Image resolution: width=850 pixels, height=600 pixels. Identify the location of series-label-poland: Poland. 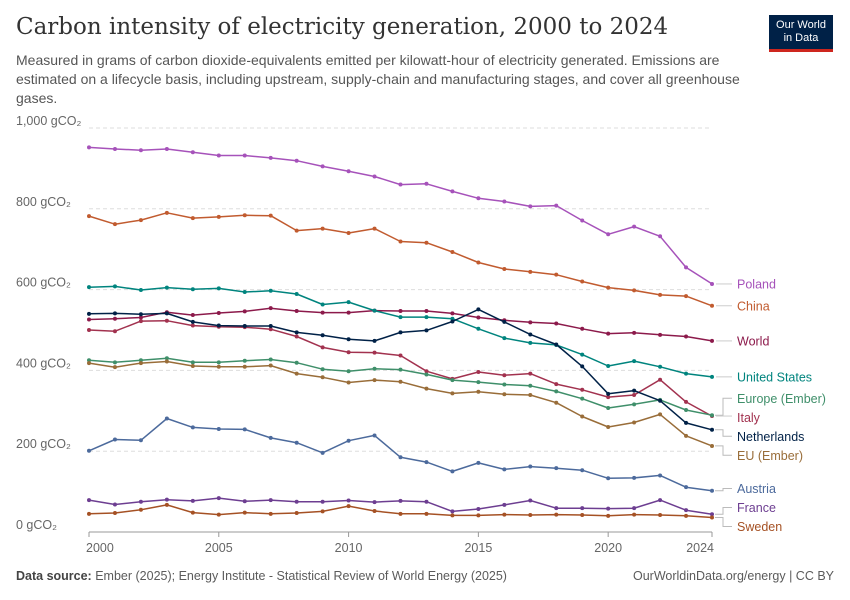
(756, 284).